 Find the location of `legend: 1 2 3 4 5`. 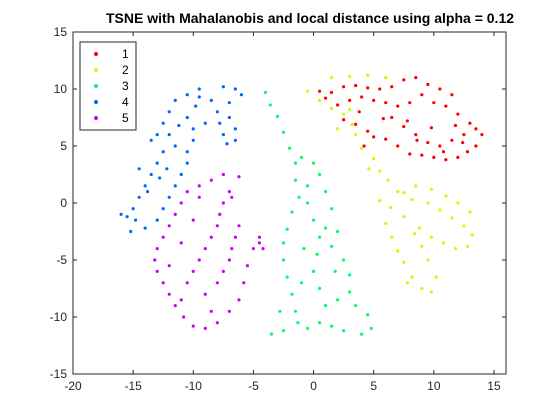

legend: 1 2 3 4 5 is located at coordinates (108, 86).